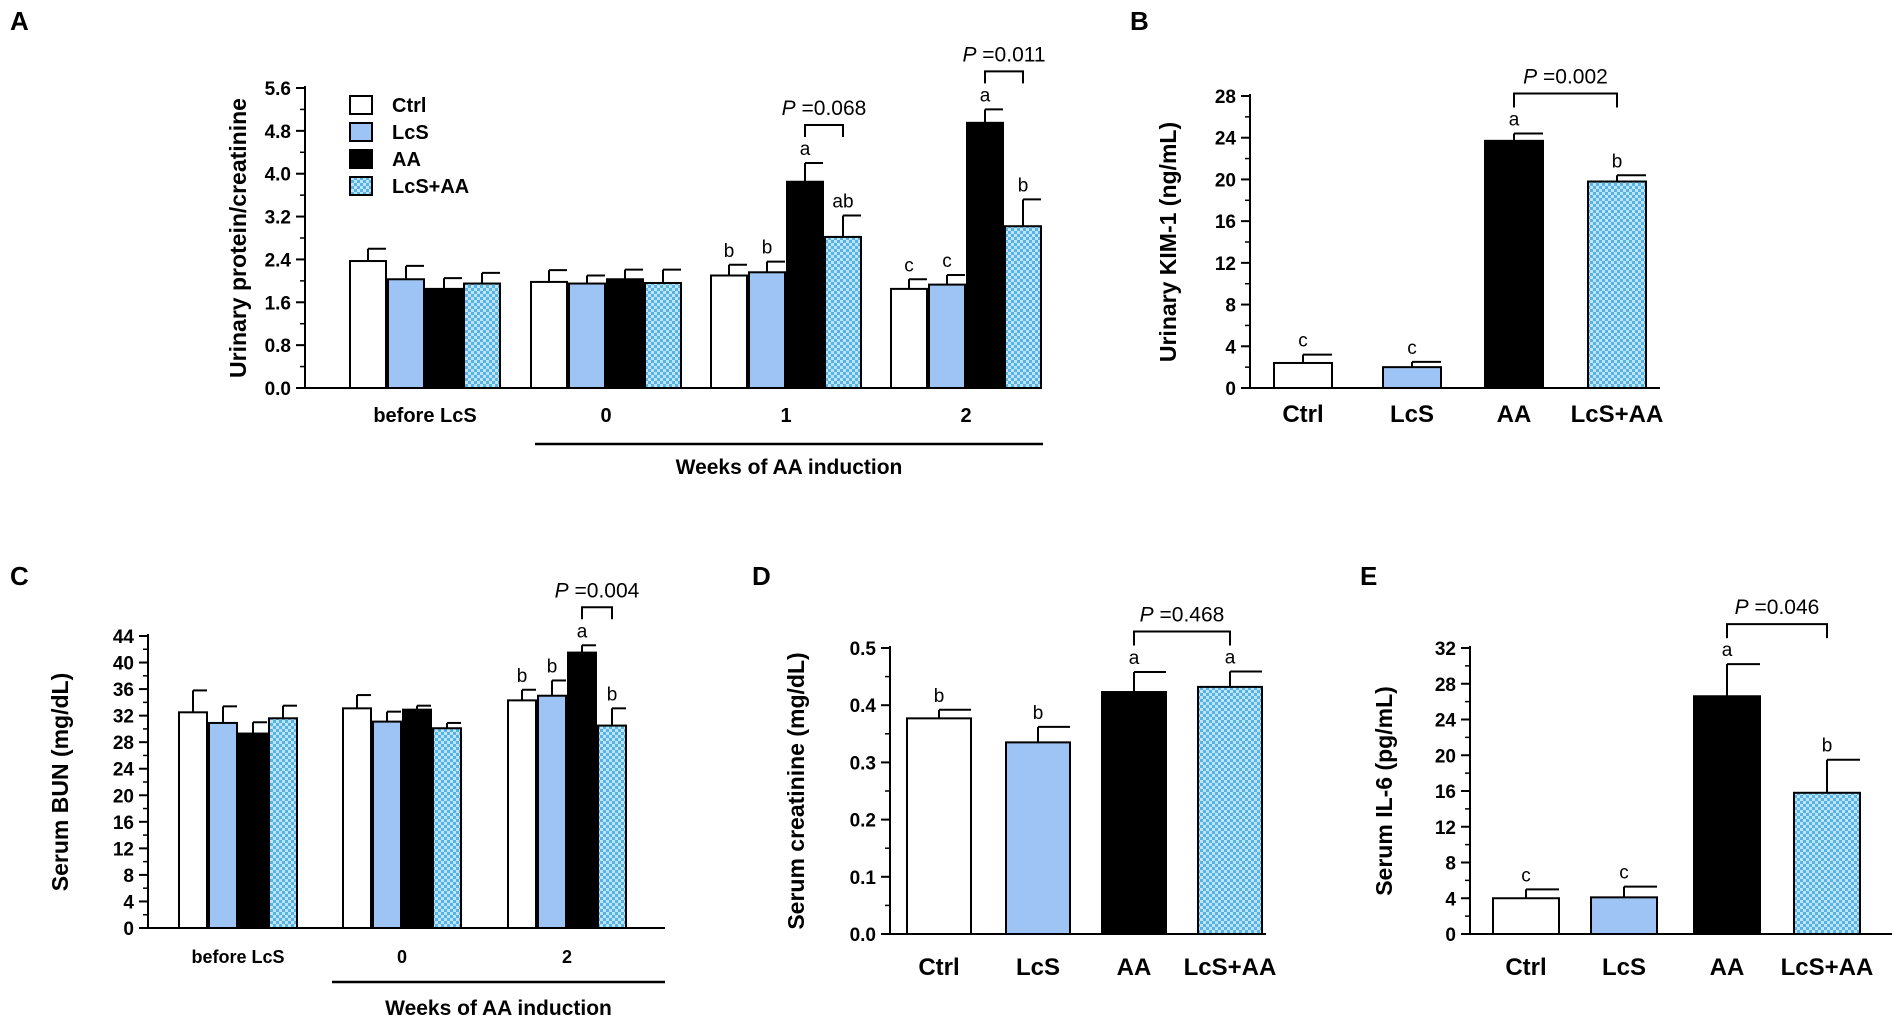 The image size is (1902, 1023). Describe the element at coordinates (60, 782) in the screenshot. I see `y-axis-title: Serum BUN (mg/dL)` at that location.